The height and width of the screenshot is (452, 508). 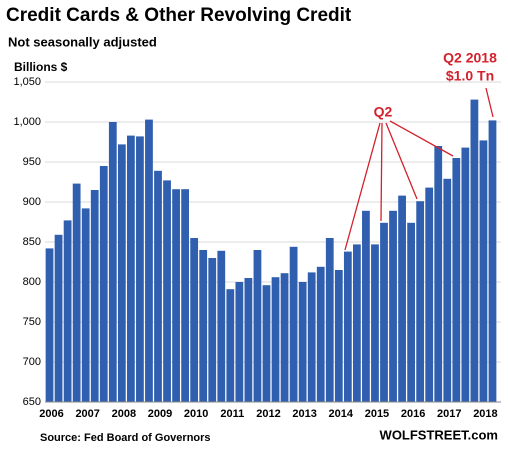 What do you see at coordinates (377, 414) in the screenshot?
I see `x-tick-label: 2015` at bounding box center [377, 414].